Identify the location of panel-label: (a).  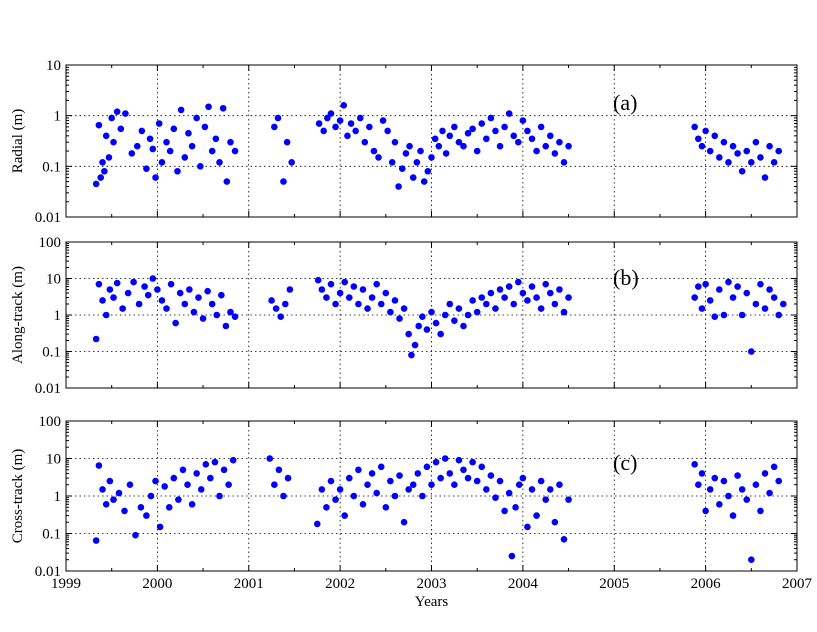
(625, 102).